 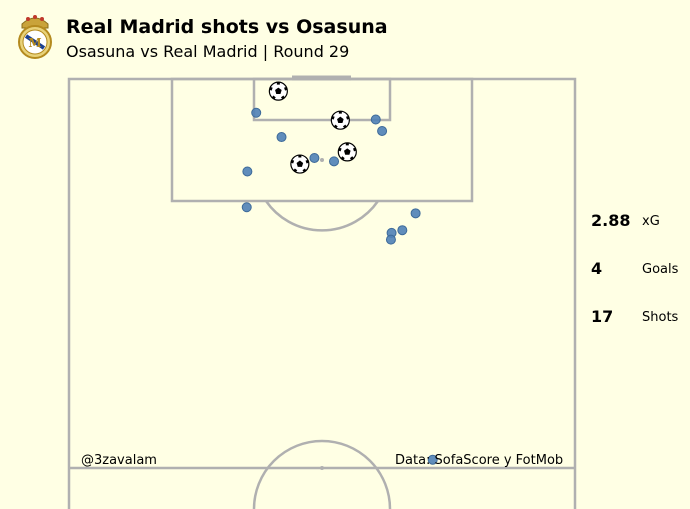 I want to click on chart-subtitle: Osasuna vs Real Madrid | Round 29, so click(x=208, y=51).